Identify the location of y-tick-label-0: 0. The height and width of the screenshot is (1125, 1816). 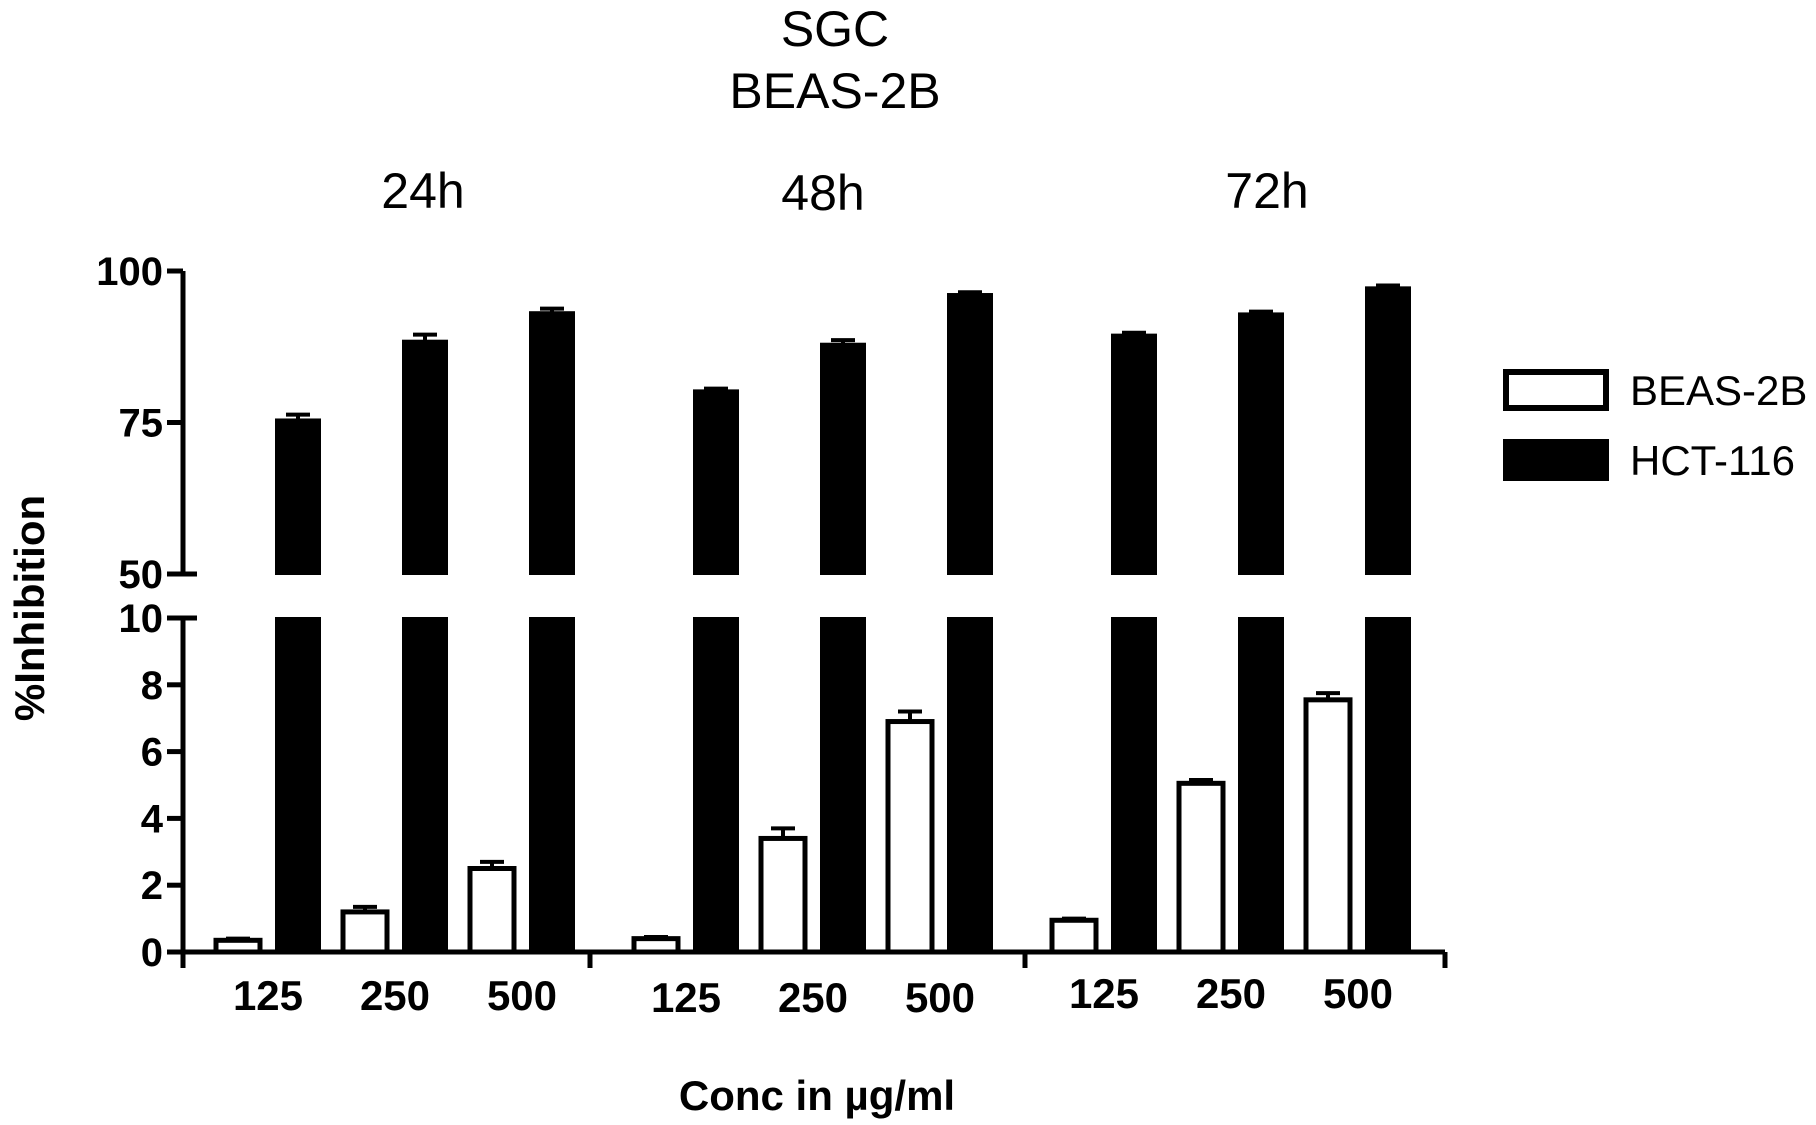
(152, 953).